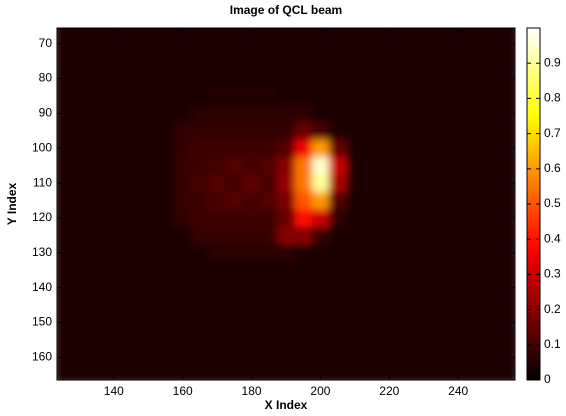  I want to click on colorbar-tick-label: 0.2, so click(552, 309).